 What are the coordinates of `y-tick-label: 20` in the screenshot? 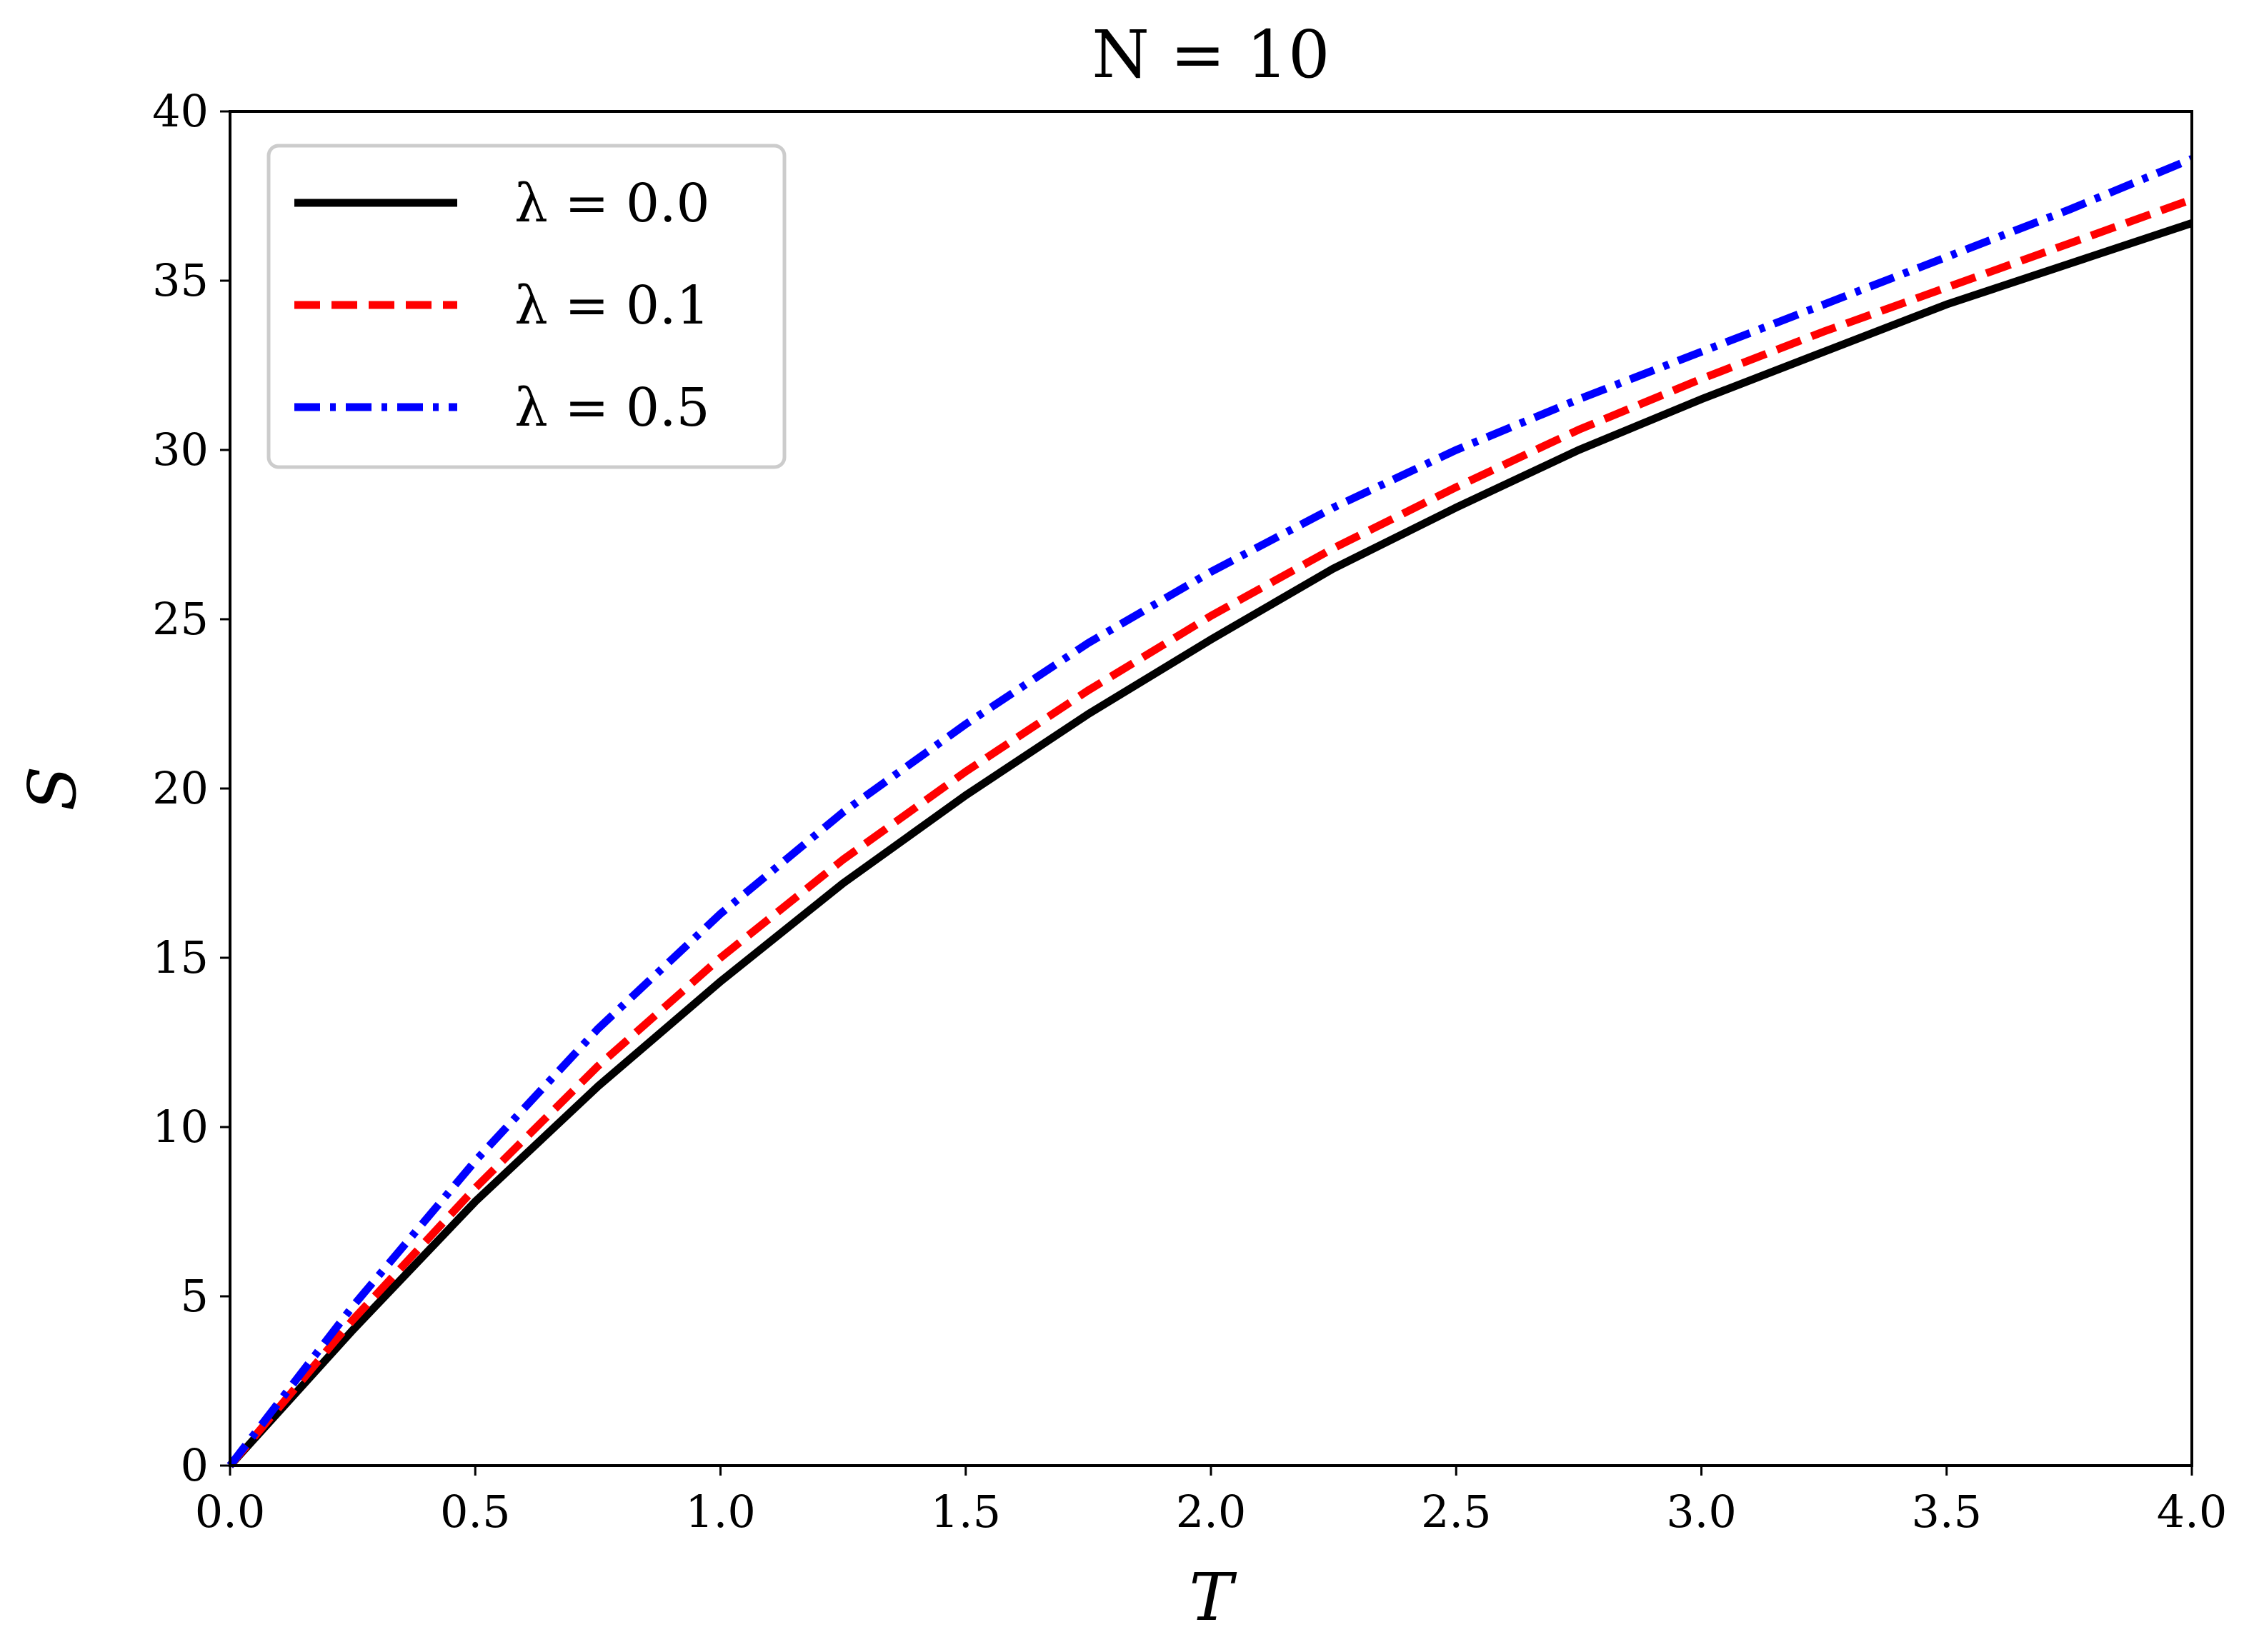 It's located at (180, 788).